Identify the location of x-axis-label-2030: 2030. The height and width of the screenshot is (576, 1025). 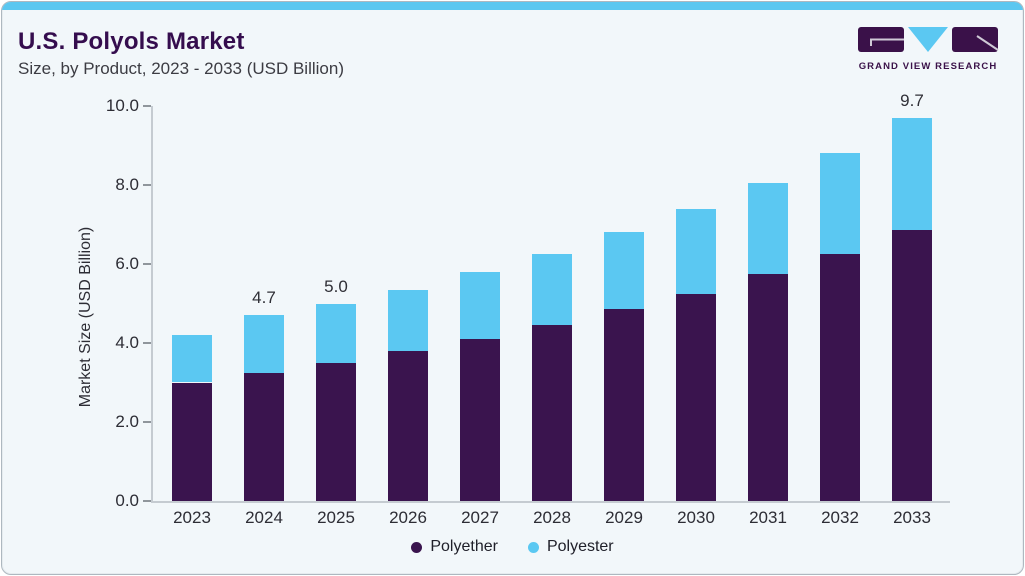
(696, 517).